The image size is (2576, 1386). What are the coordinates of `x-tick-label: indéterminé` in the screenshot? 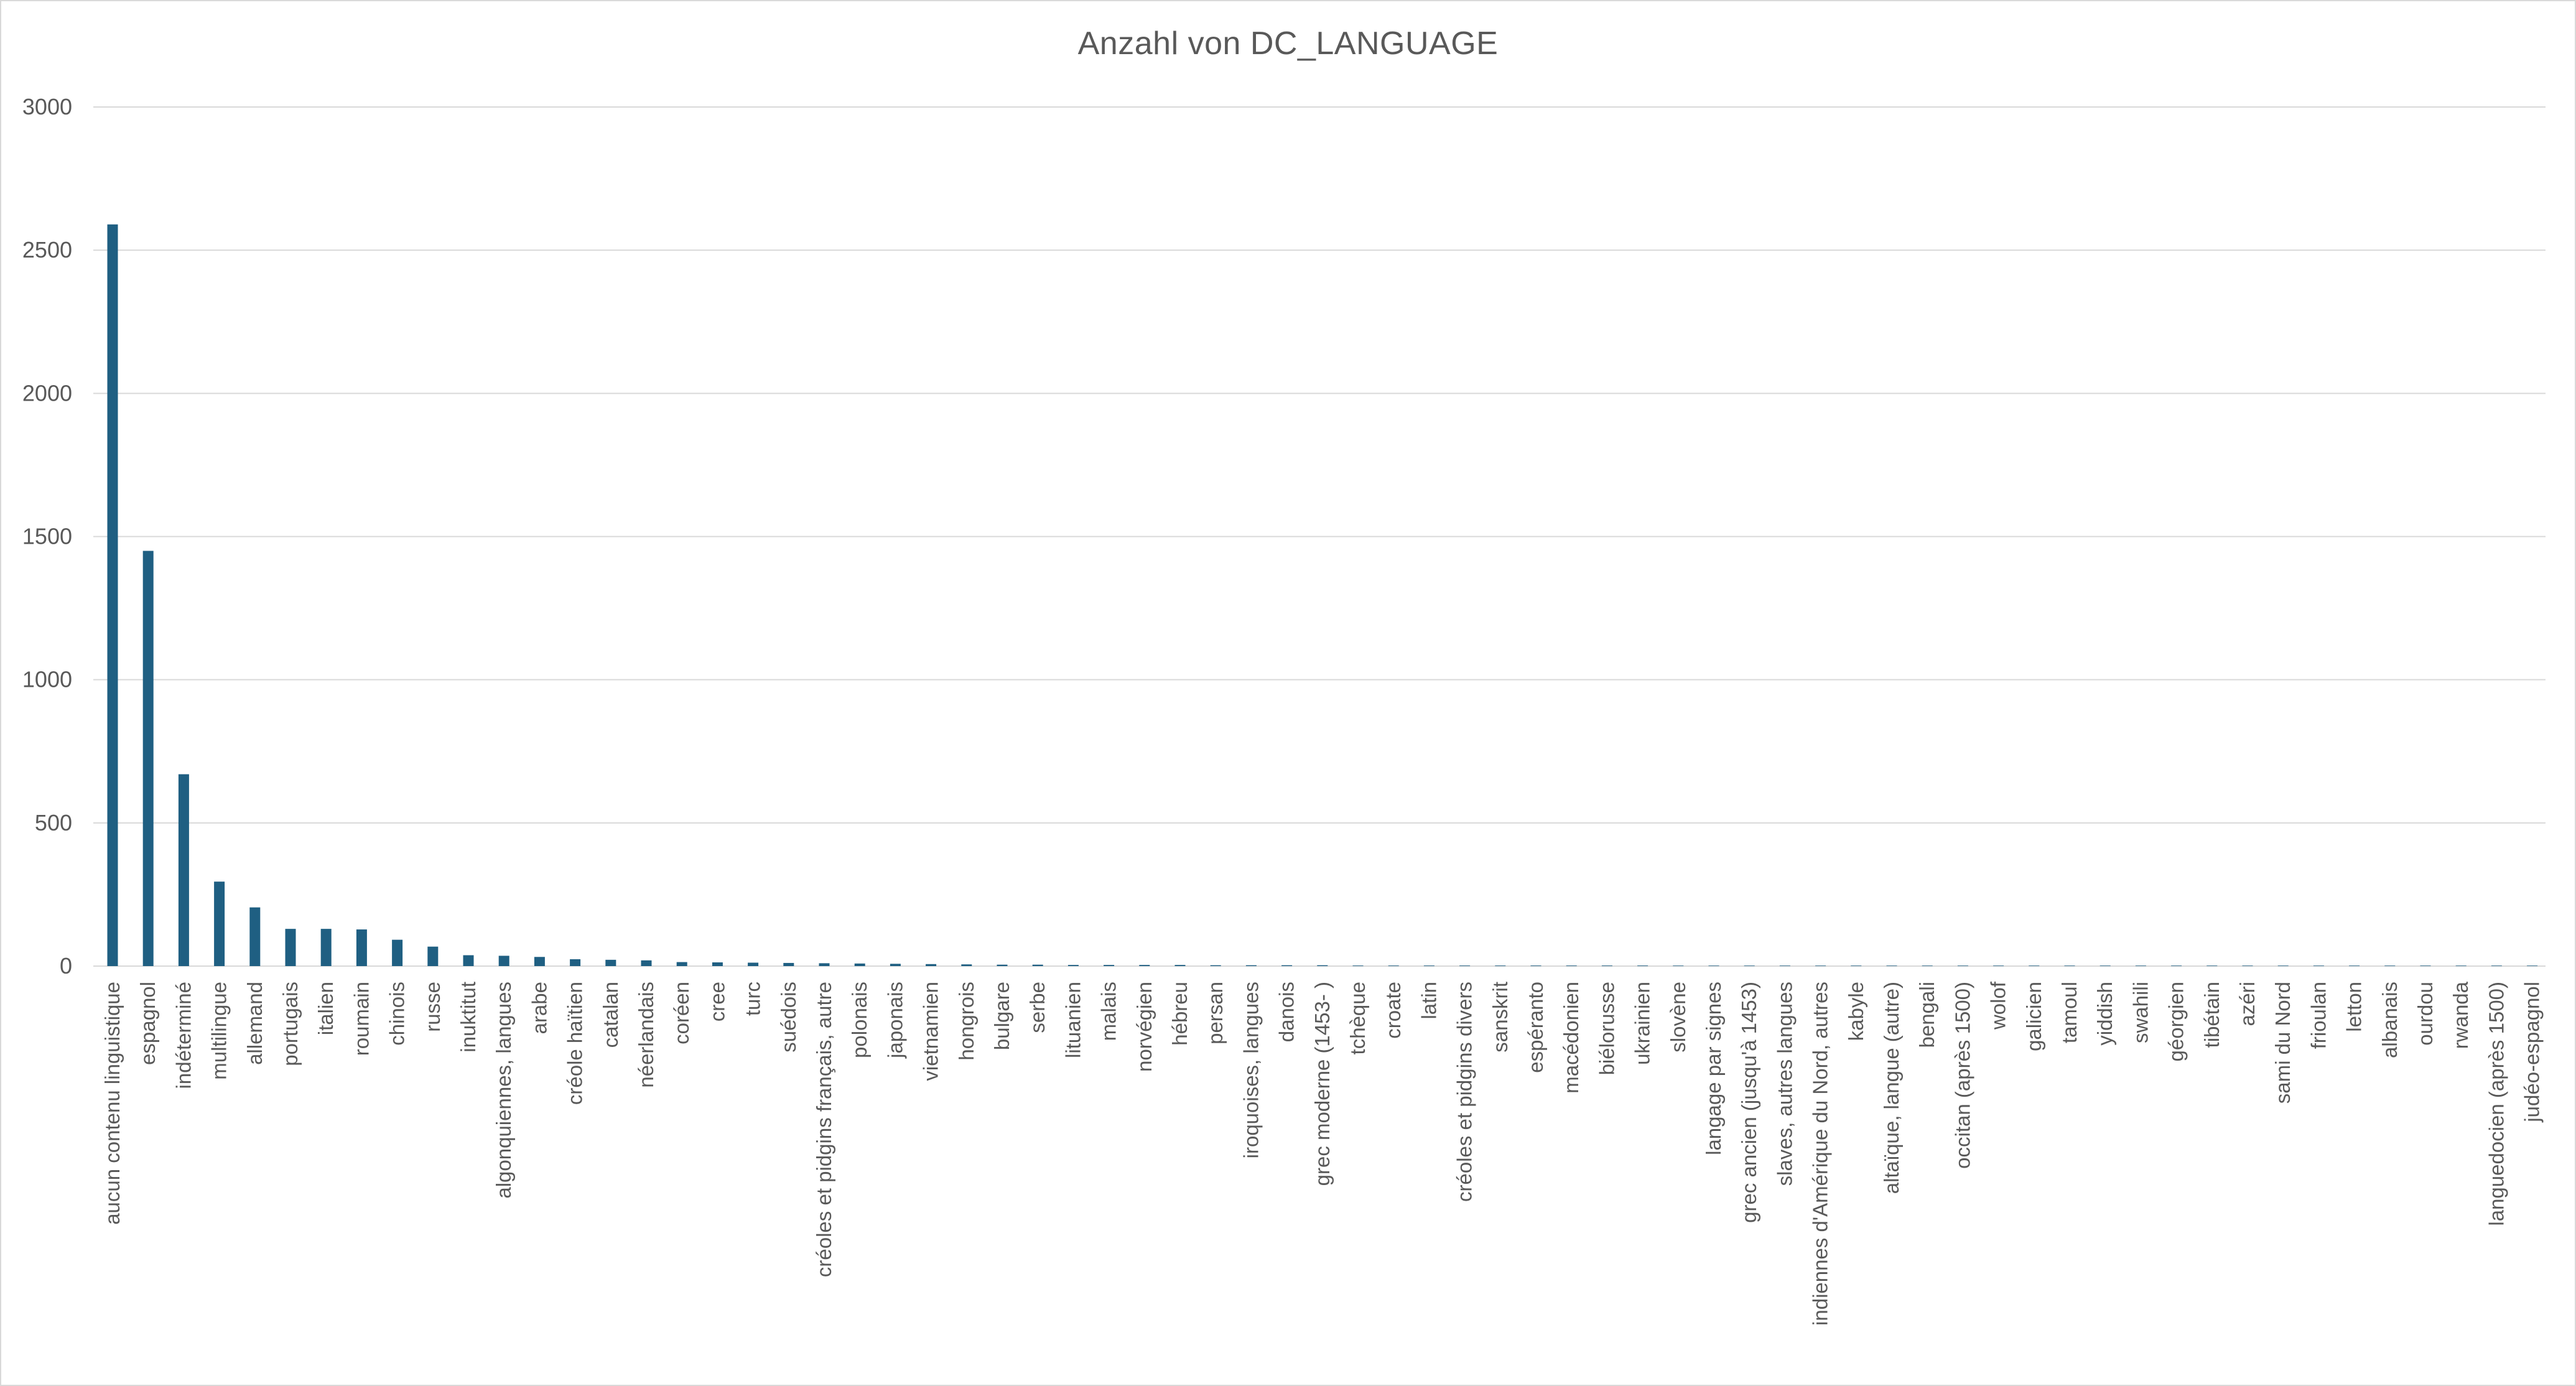 It's located at (183, 1036).